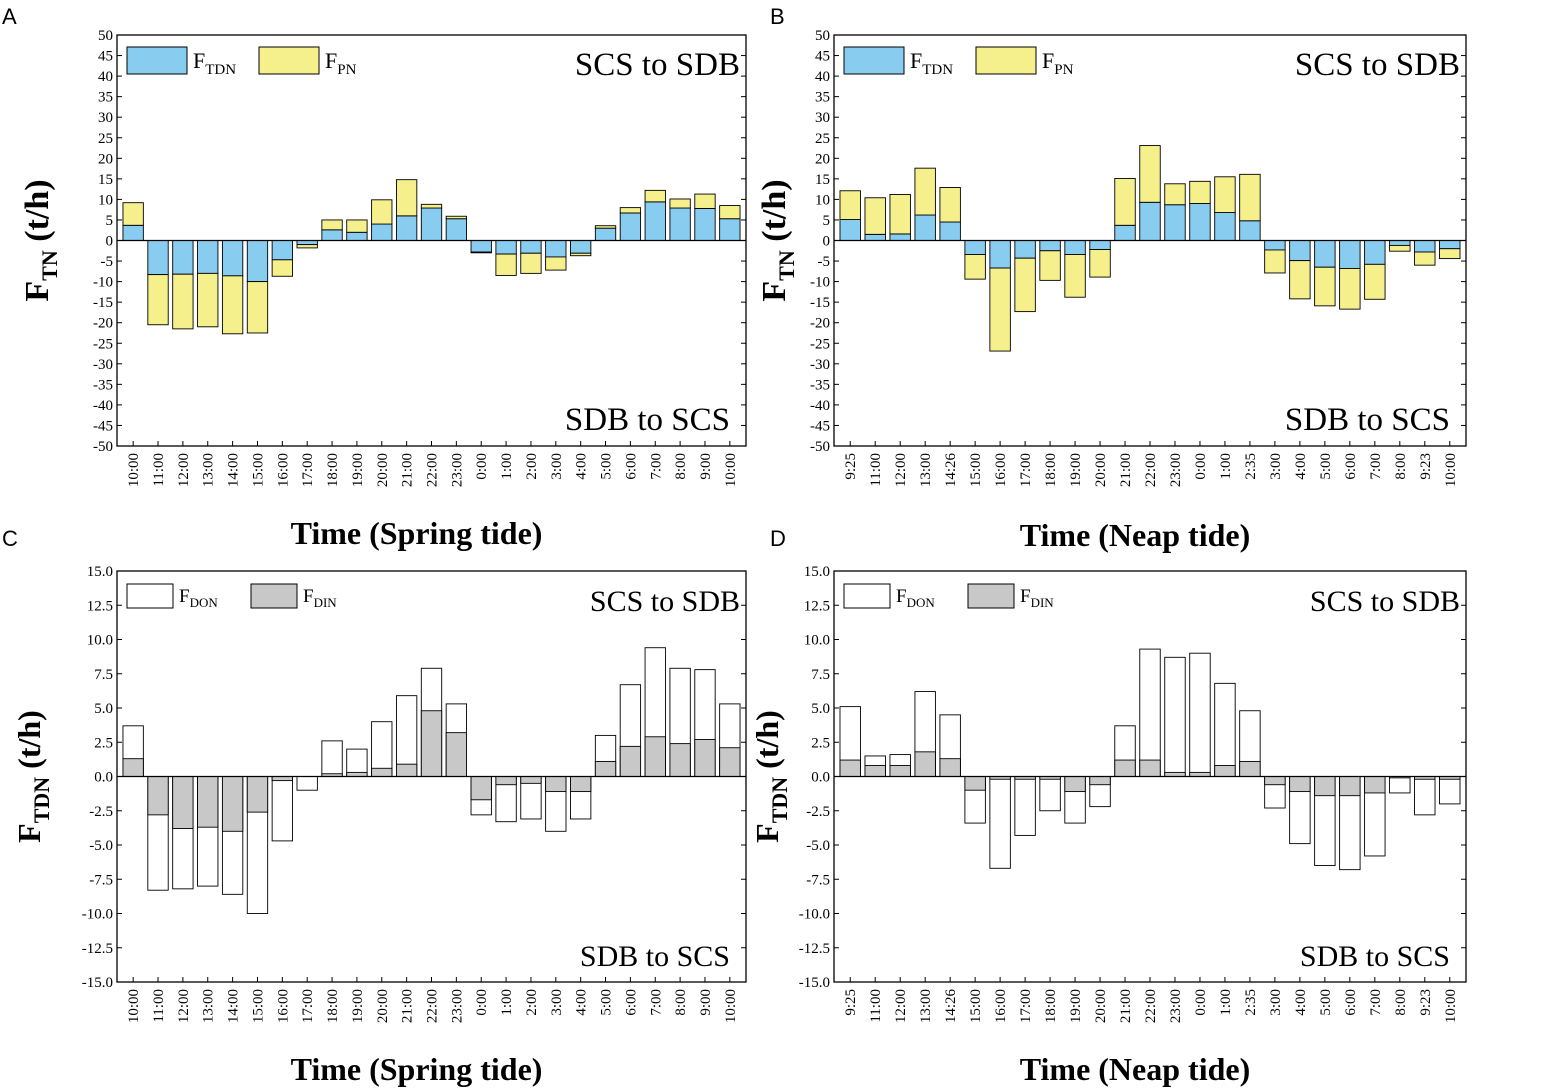 This screenshot has height=1088, width=1551. I want to click on panel-c-ytick-label: -5.0, so click(101, 846).